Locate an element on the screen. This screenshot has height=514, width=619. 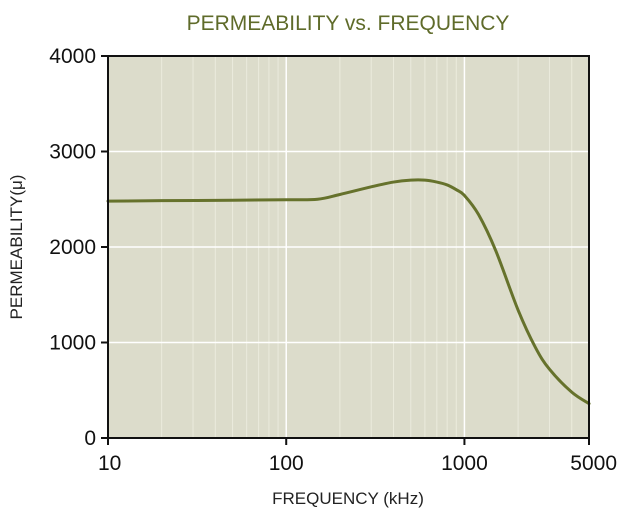
chart-title: PERMEABILITY vs. FREQUENCY is located at coordinates (348, 23).